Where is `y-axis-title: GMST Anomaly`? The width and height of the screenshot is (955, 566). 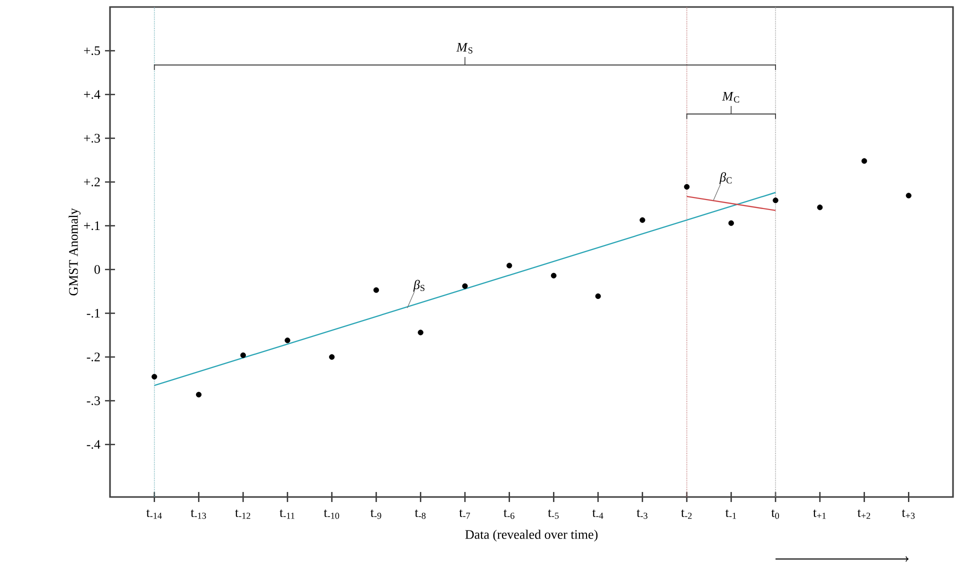
y-axis-title: GMST Anomaly is located at coordinates (74, 252).